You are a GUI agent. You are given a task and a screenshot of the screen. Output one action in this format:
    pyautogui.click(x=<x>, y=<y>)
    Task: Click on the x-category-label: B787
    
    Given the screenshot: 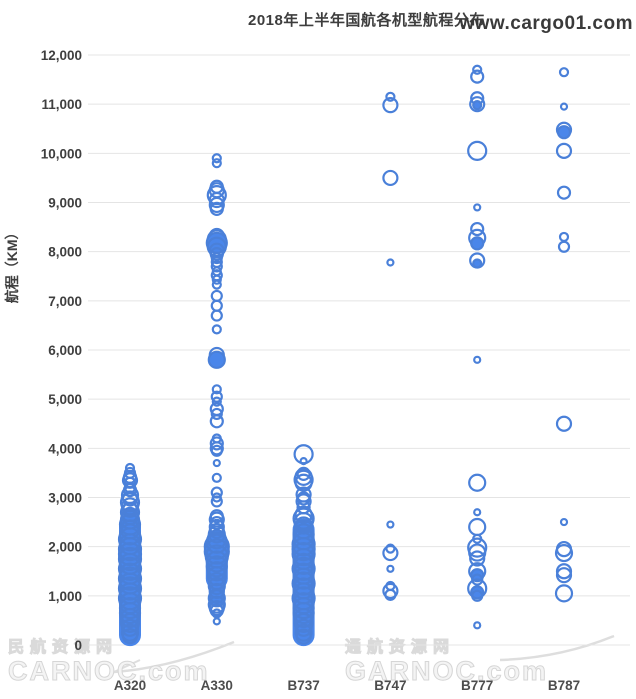 What is the action you would take?
    pyautogui.click(x=564, y=685)
    